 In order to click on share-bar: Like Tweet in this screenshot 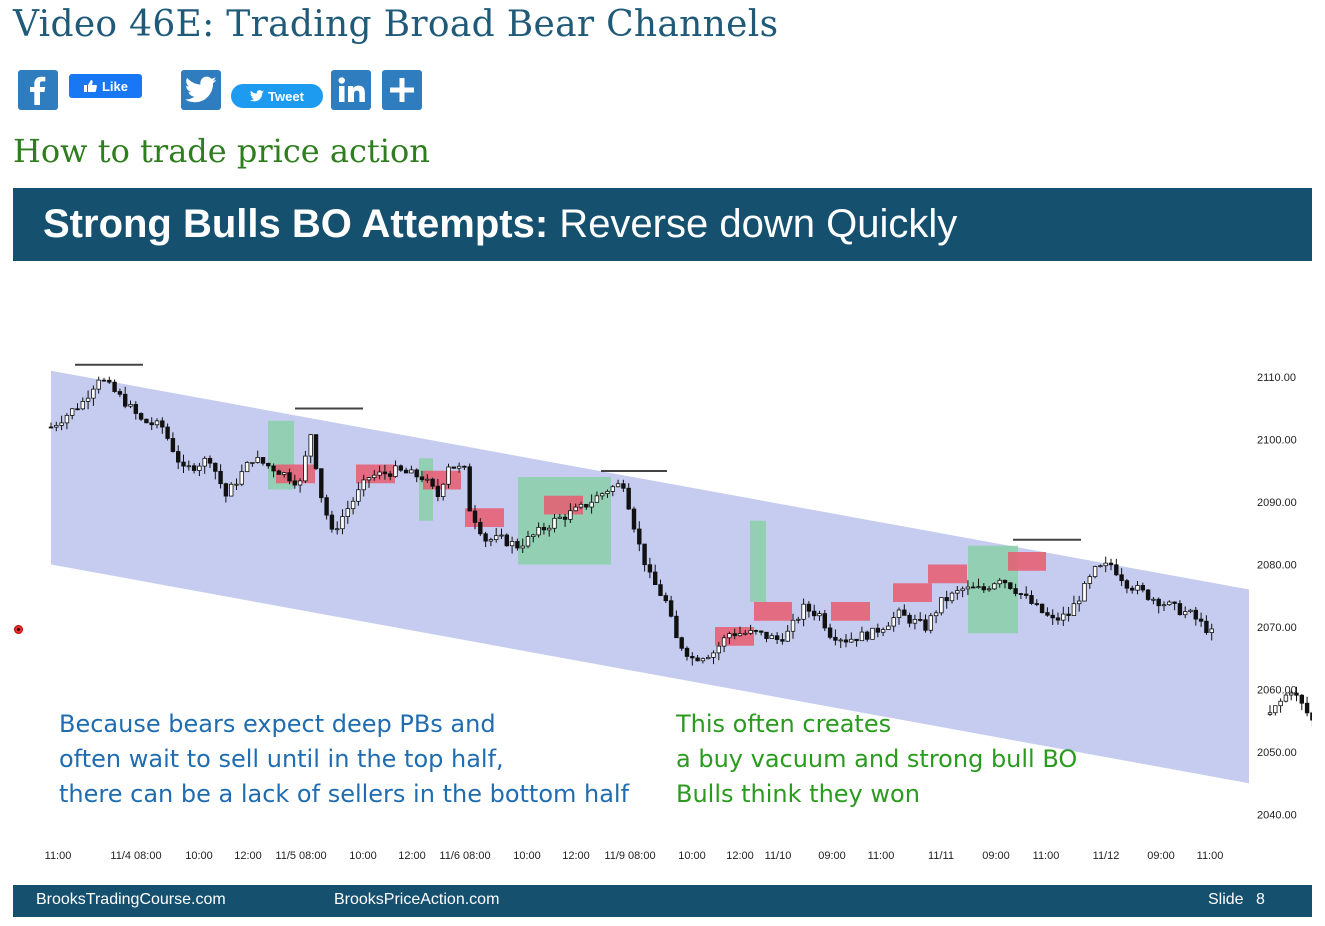, I will do `click(228, 91)`.